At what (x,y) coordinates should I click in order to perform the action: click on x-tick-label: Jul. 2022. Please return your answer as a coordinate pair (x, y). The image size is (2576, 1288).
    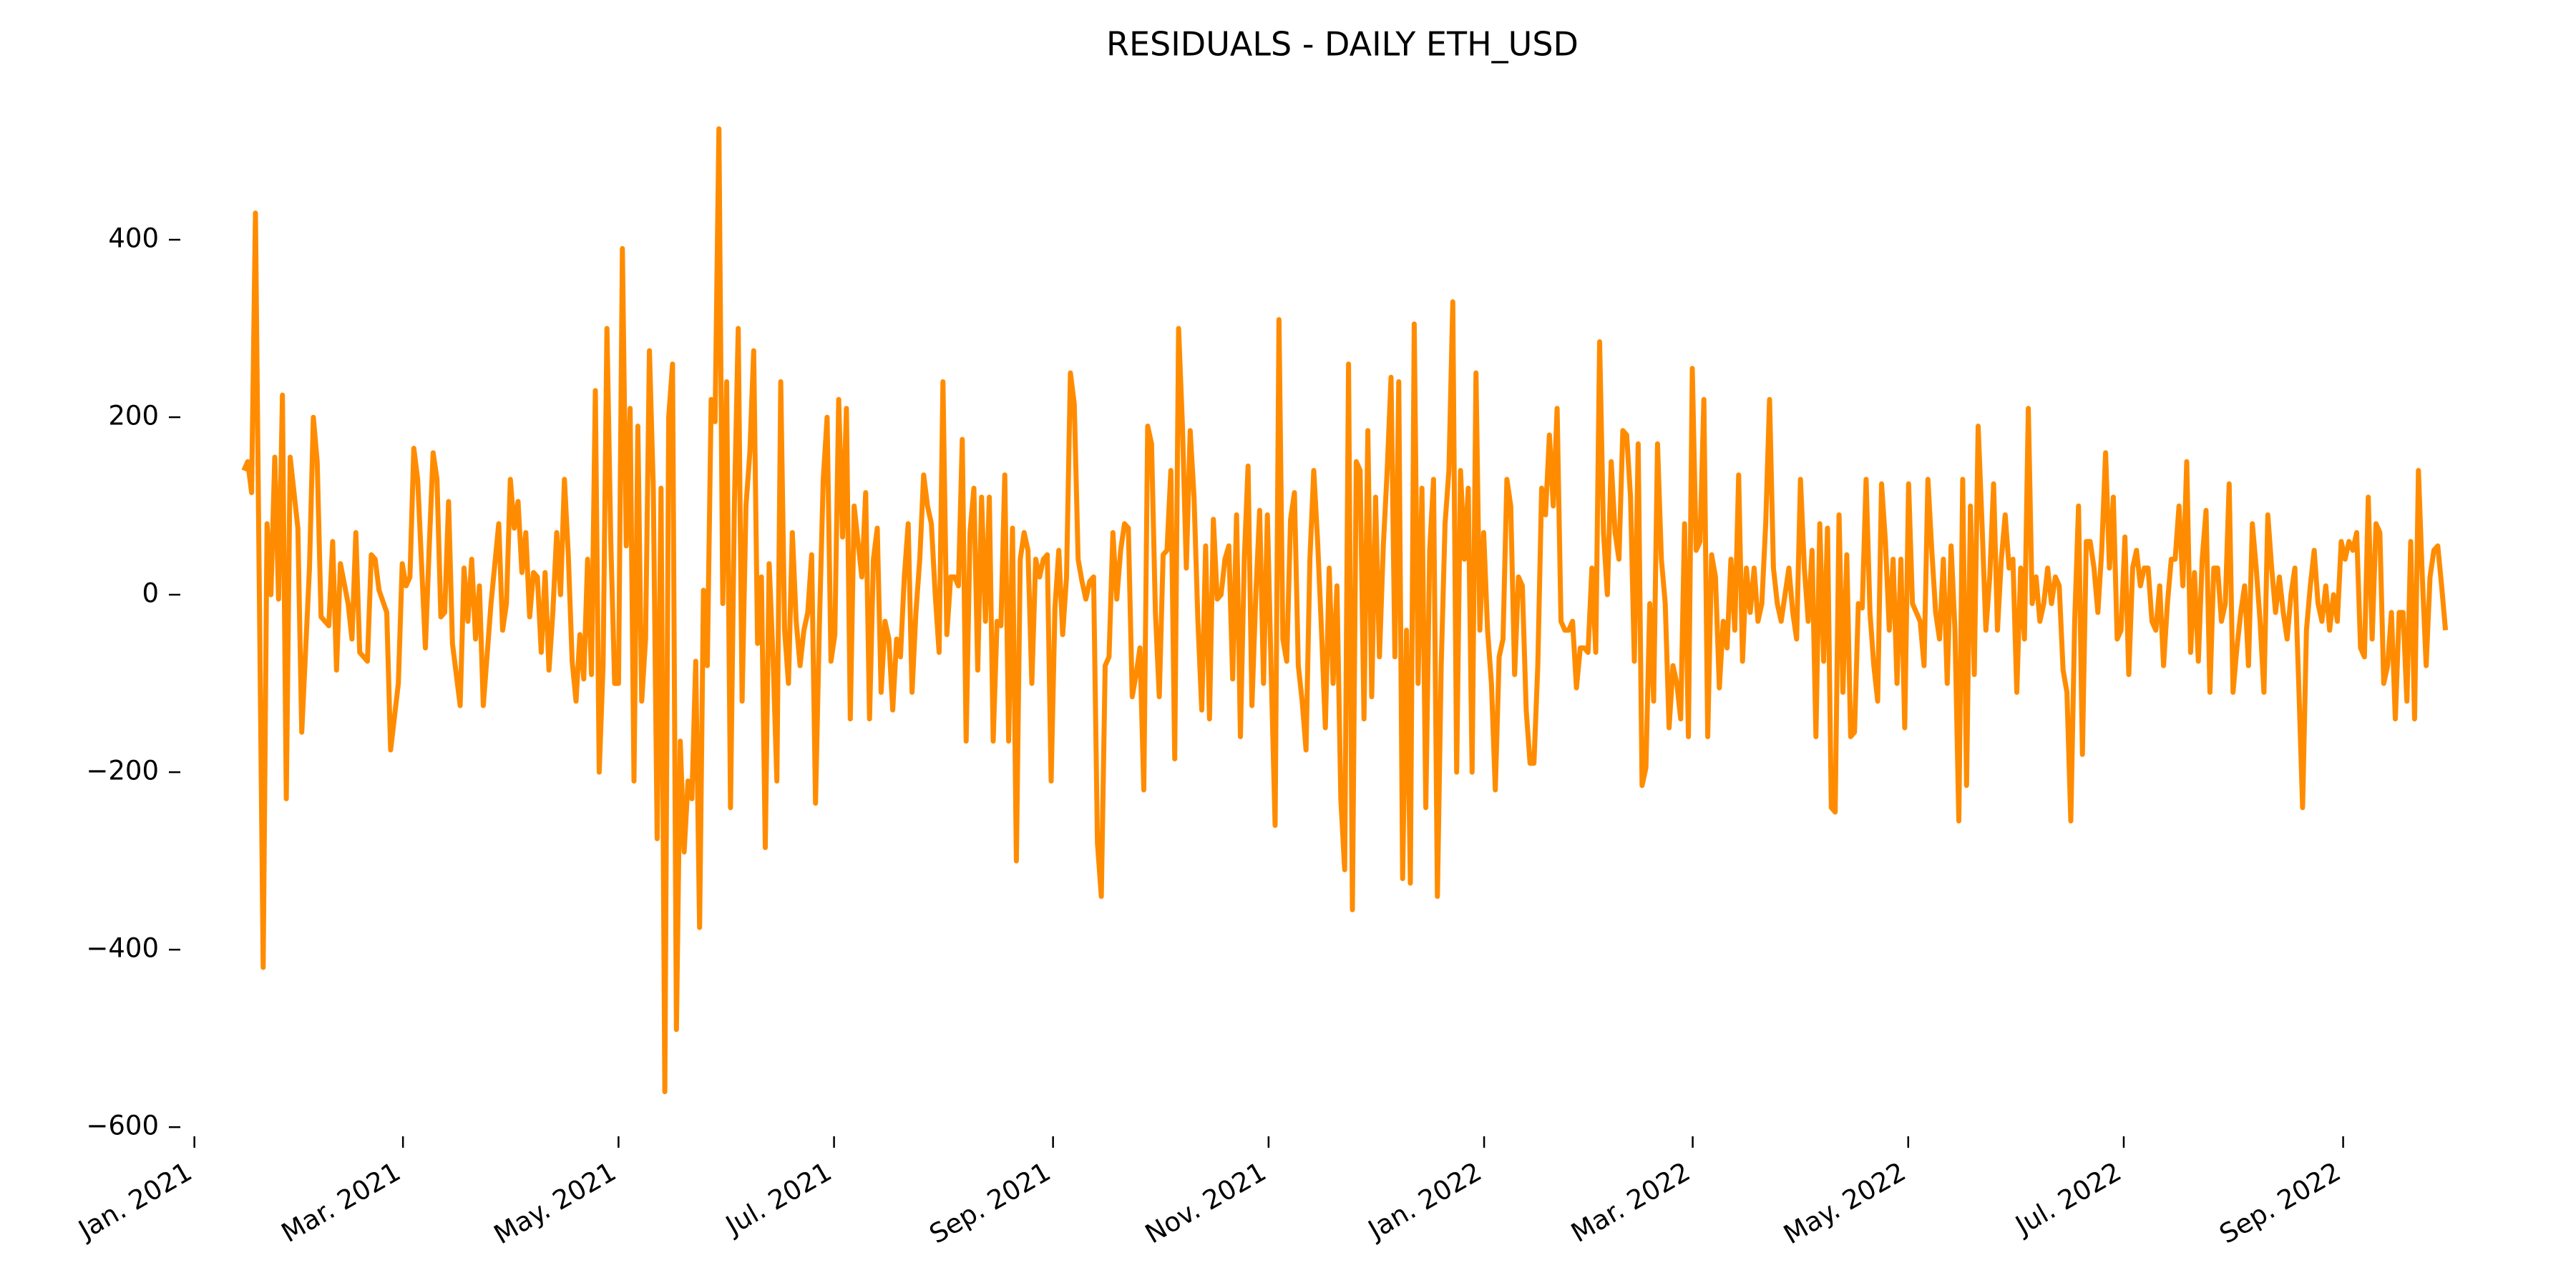
    Looking at the image, I should click on (2068, 1198).